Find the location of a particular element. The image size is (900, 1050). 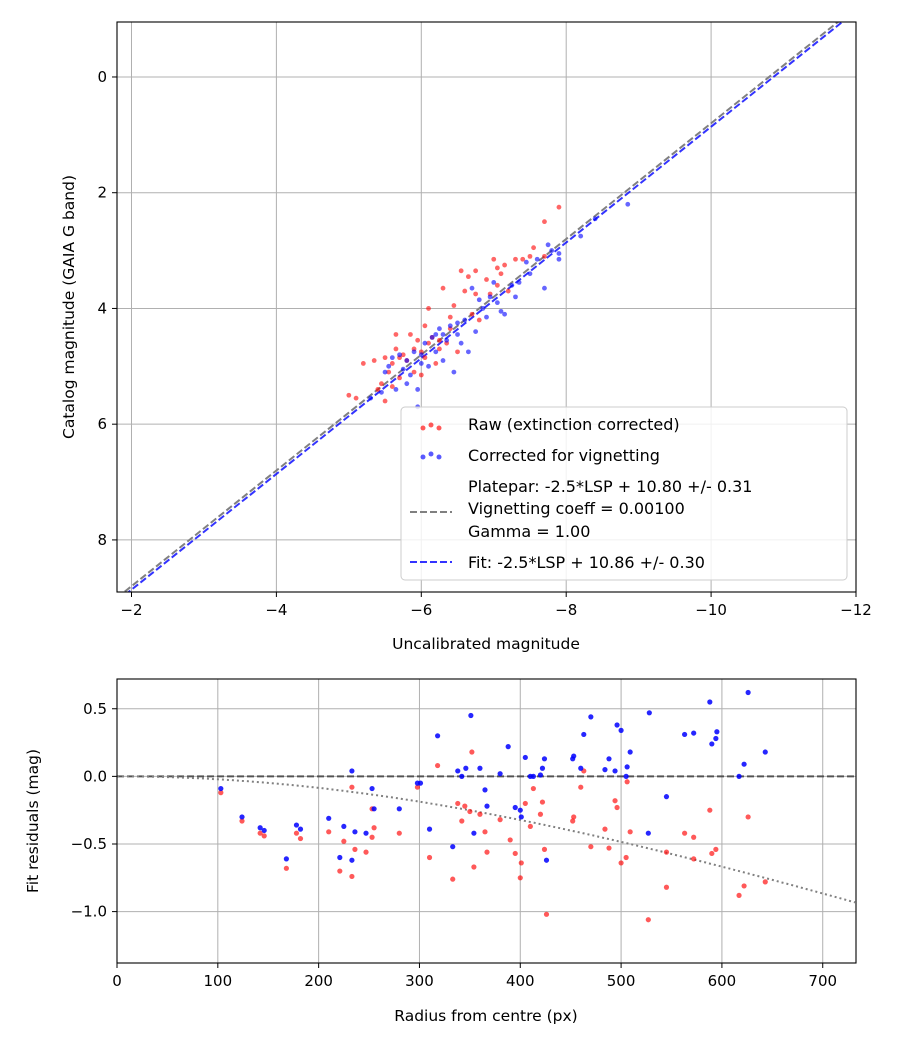

top-y-axis-label: Catalog magnitude (GAIA G band) is located at coordinates (69, 307).